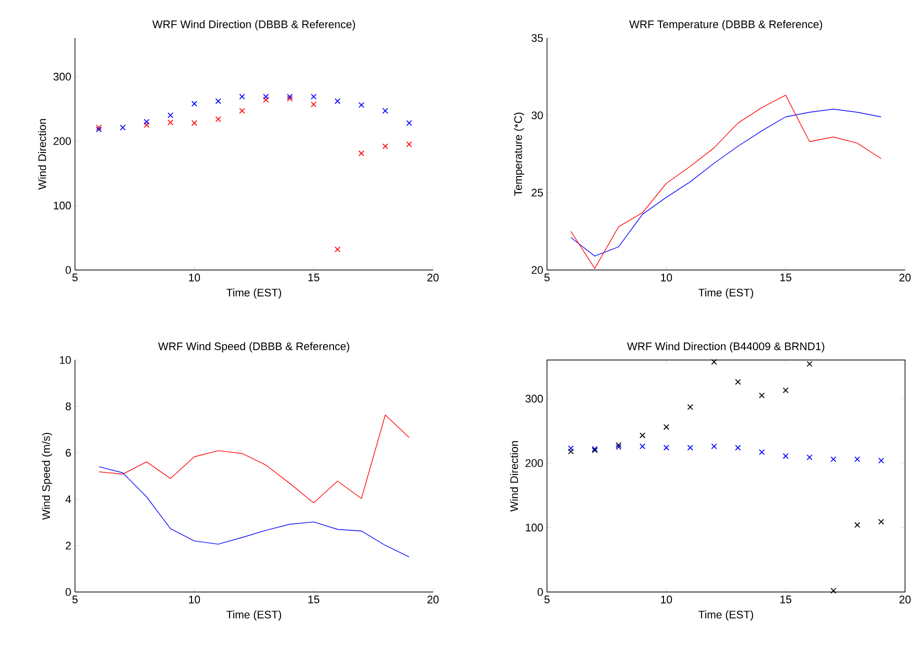 The height and width of the screenshot is (647, 919). I want to click on chart-title: WRF Wind Direction (DBBB & Reference), so click(253, 25).